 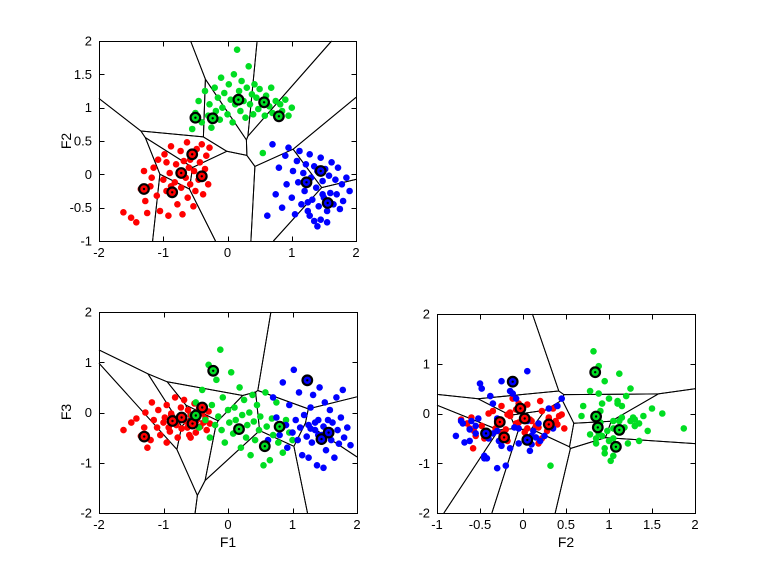 I want to click on green-cluster-prototypes, so click(x=237, y=109).